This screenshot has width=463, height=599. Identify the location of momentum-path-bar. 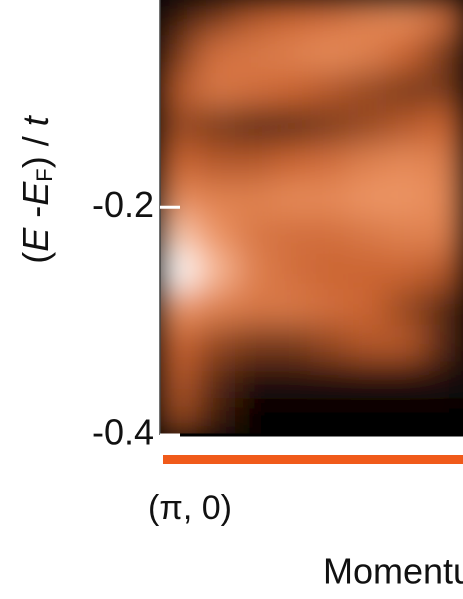
(313, 459).